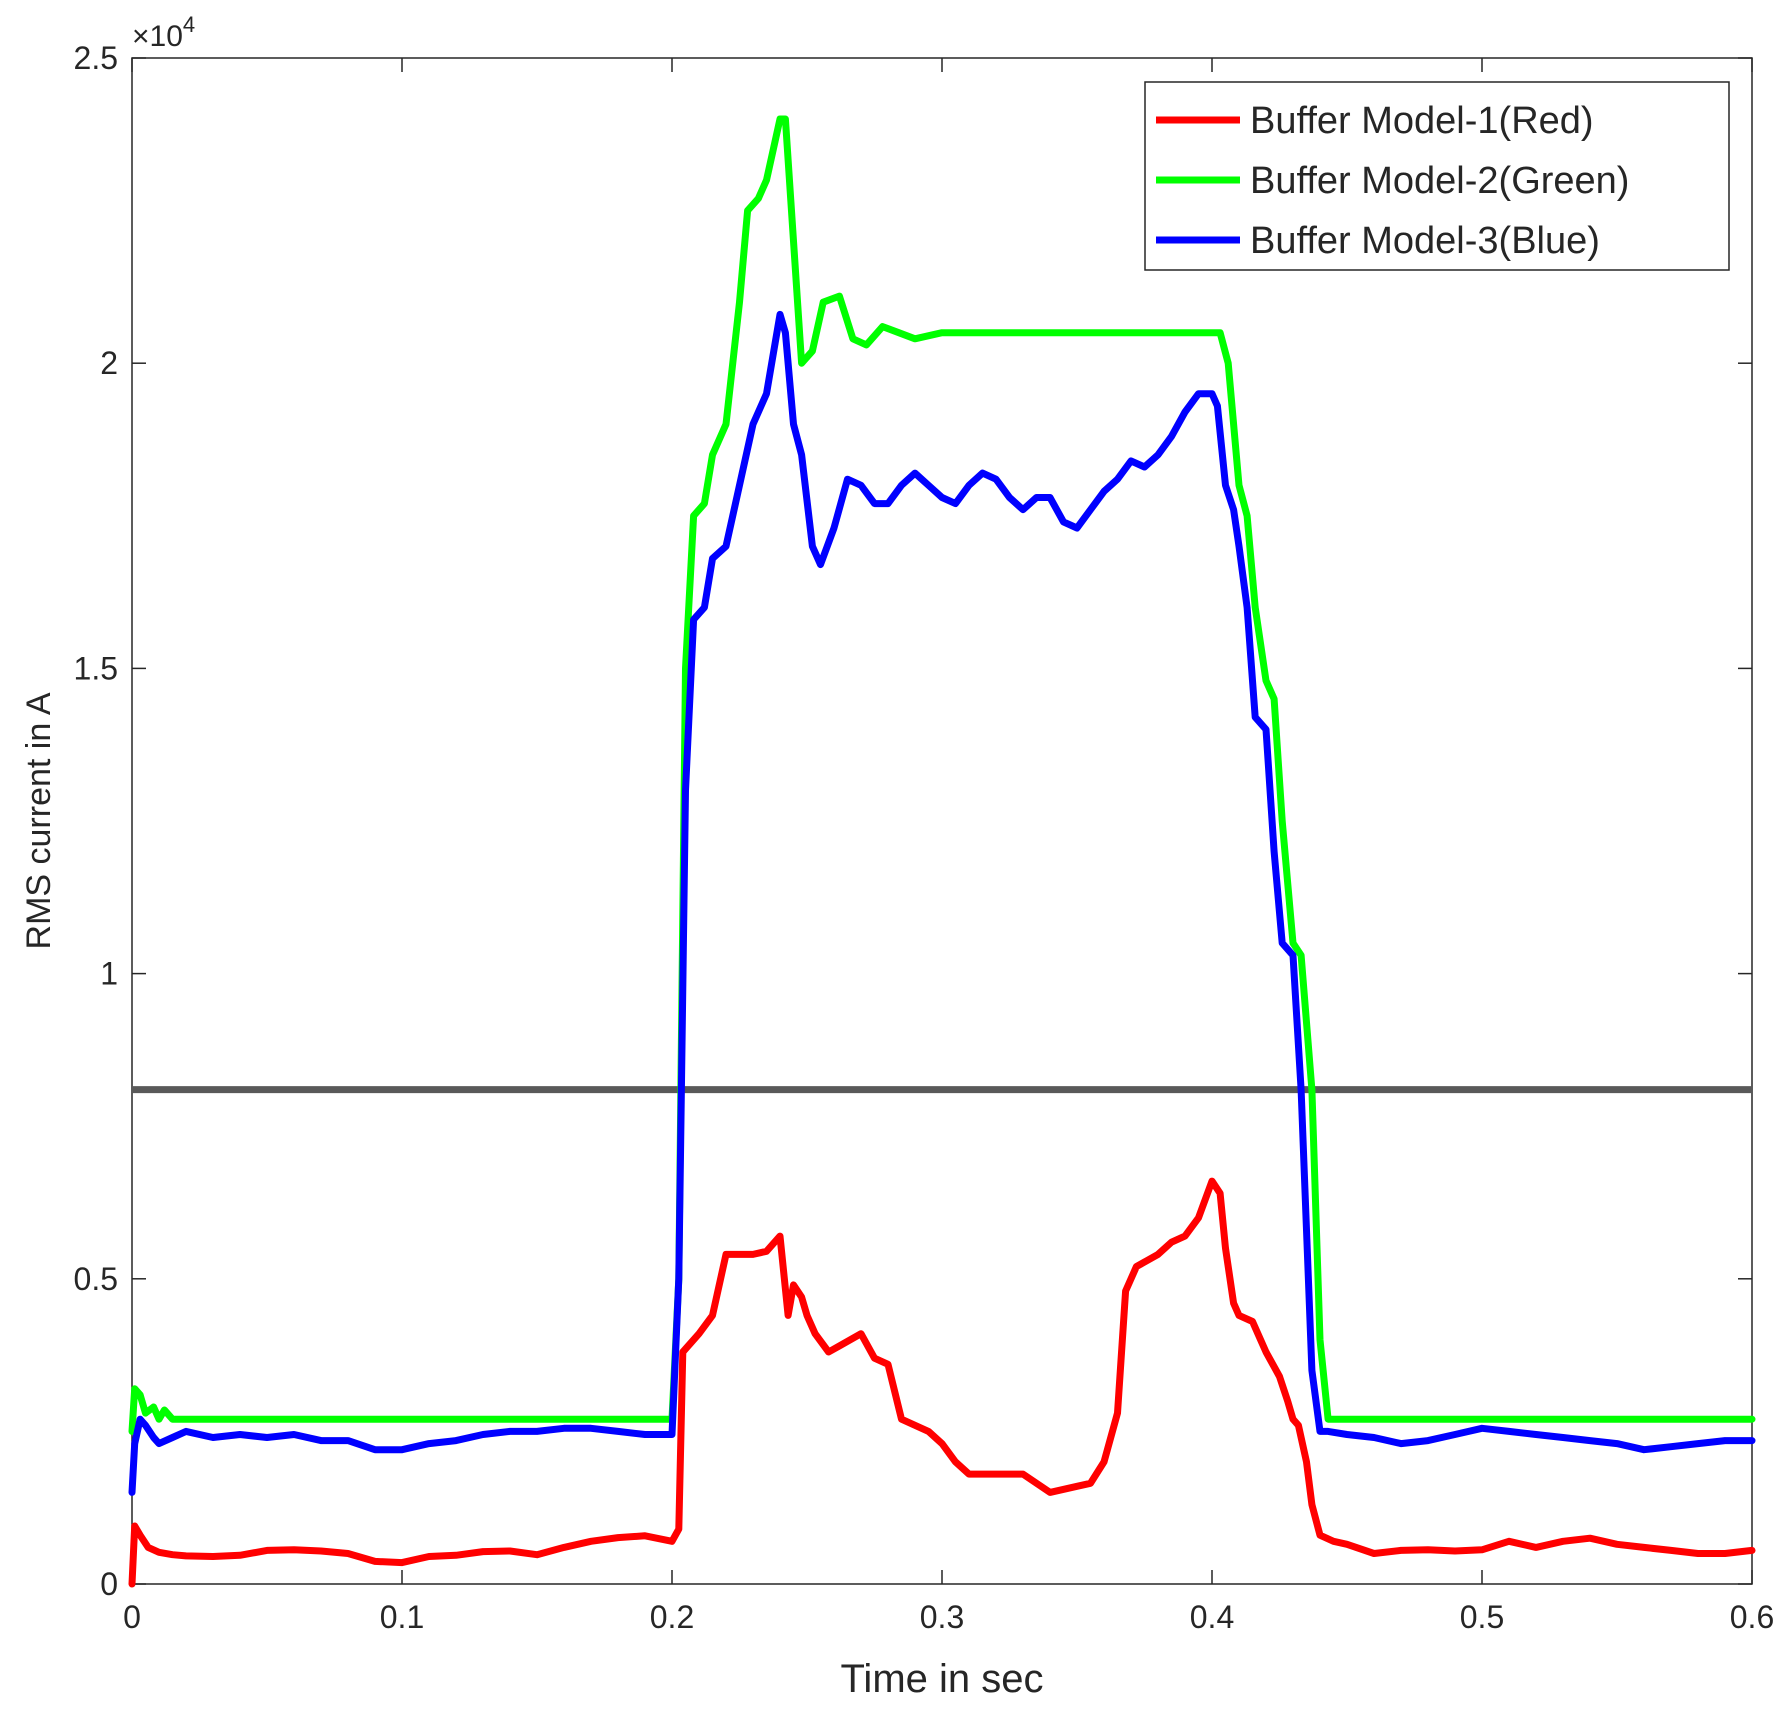  Describe the element at coordinates (96, 668) in the screenshot. I see `y-tick-label: 1.5` at that location.